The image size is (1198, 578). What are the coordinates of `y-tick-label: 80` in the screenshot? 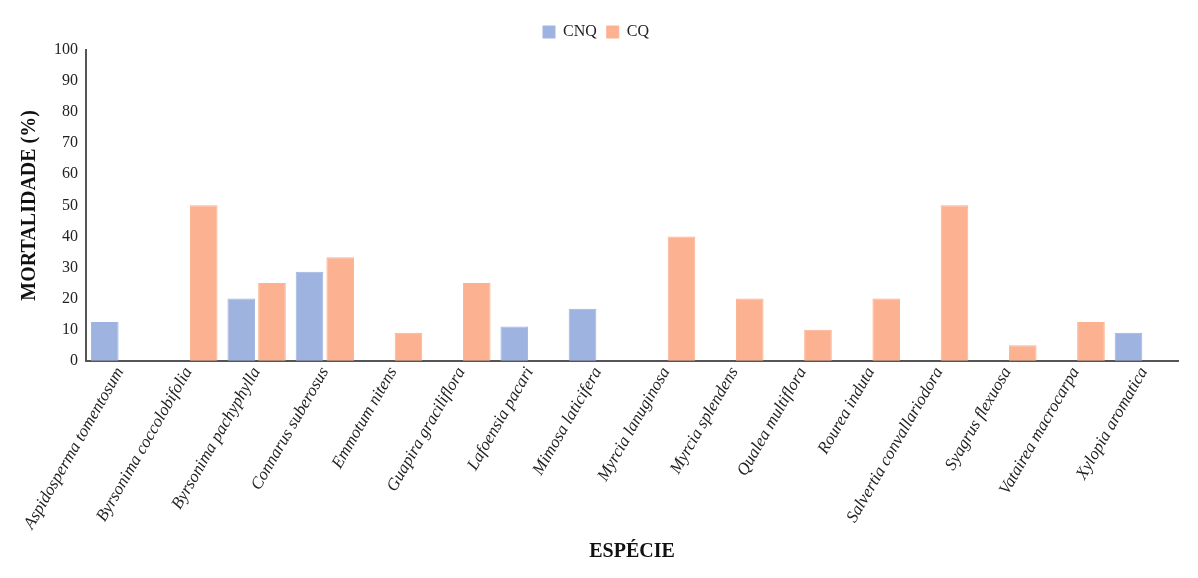 It's located at (70, 111).